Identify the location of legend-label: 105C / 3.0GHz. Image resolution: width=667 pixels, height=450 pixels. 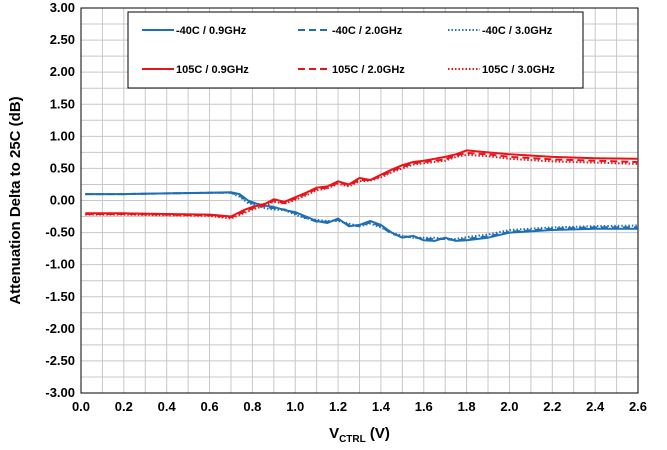
(518, 70).